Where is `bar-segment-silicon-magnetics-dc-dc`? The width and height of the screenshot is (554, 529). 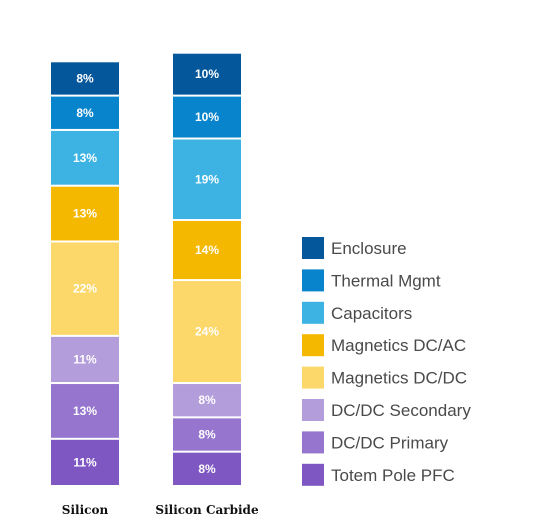
bar-segment-silicon-magnetics-dc-dc is located at coordinates (85, 288).